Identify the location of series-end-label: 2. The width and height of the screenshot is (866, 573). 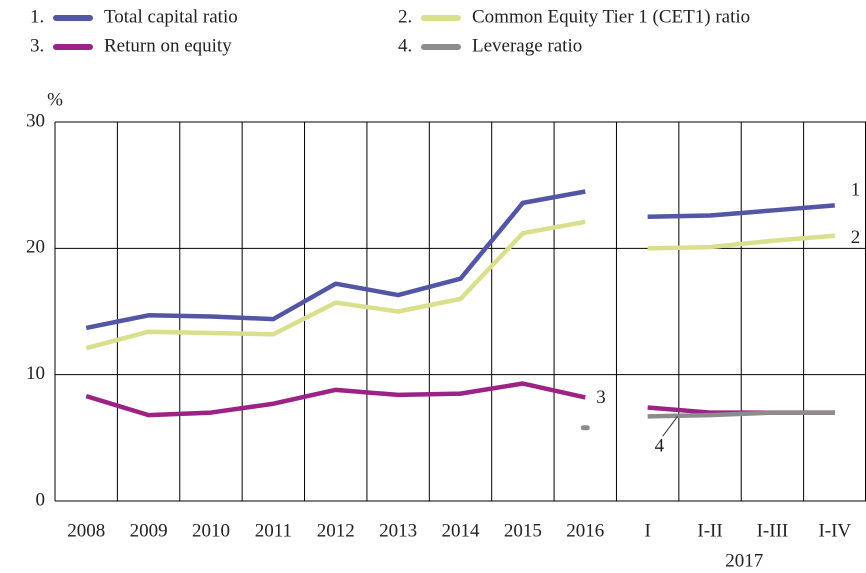
(856, 237).